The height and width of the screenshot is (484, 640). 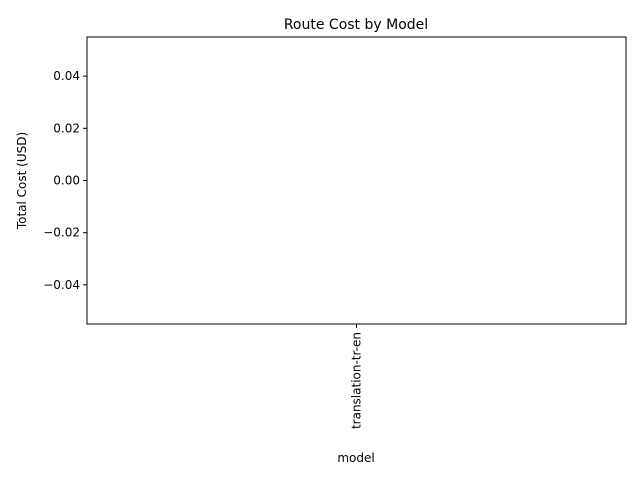 I want to click on y-tick-label: 0.00, so click(x=66, y=181).